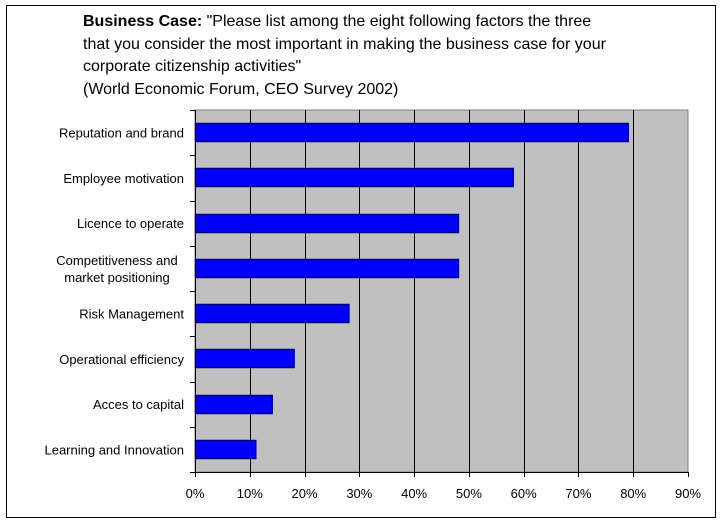  Describe the element at coordinates (195, 493) in the screenshot. I see `x-tick-label: 0%` at that location.